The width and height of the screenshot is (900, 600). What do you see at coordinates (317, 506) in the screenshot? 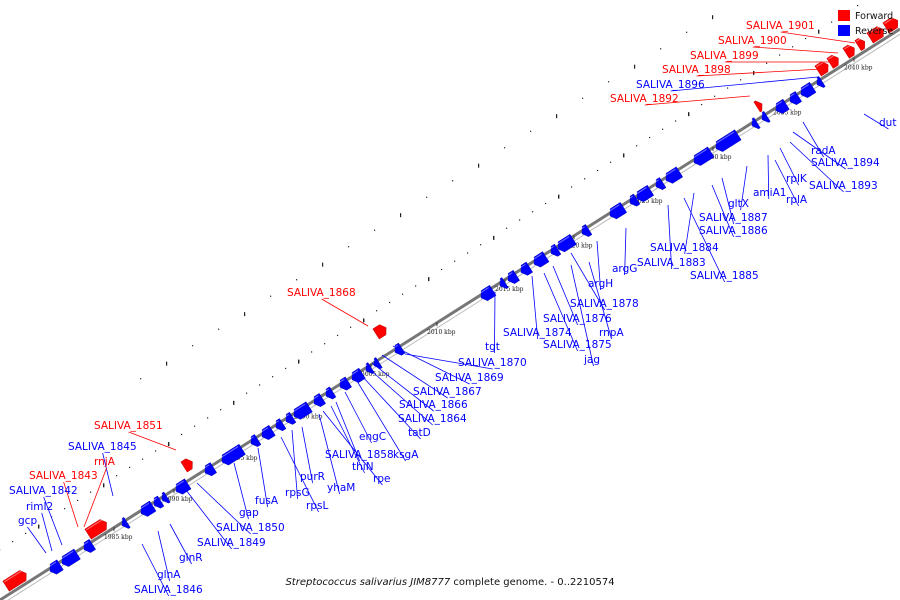
I see `gene-label: rpsL` at bounding box center [317, 506].